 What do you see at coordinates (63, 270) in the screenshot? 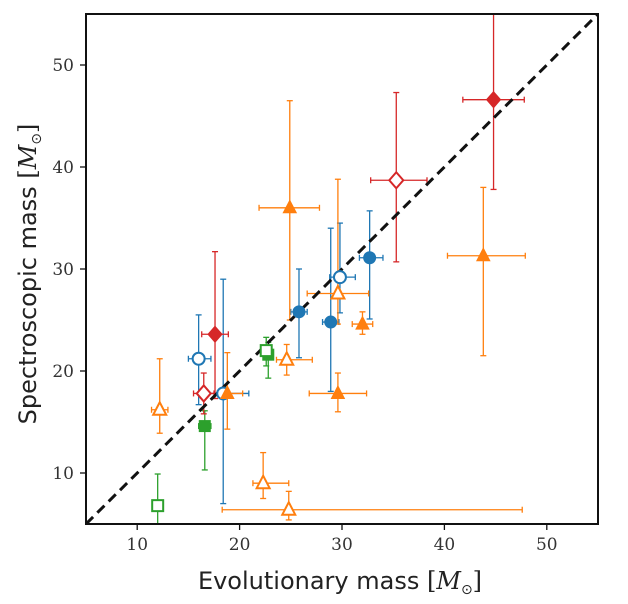
I see `y-tick-label-30: 30` at bounding box center [63, 270].